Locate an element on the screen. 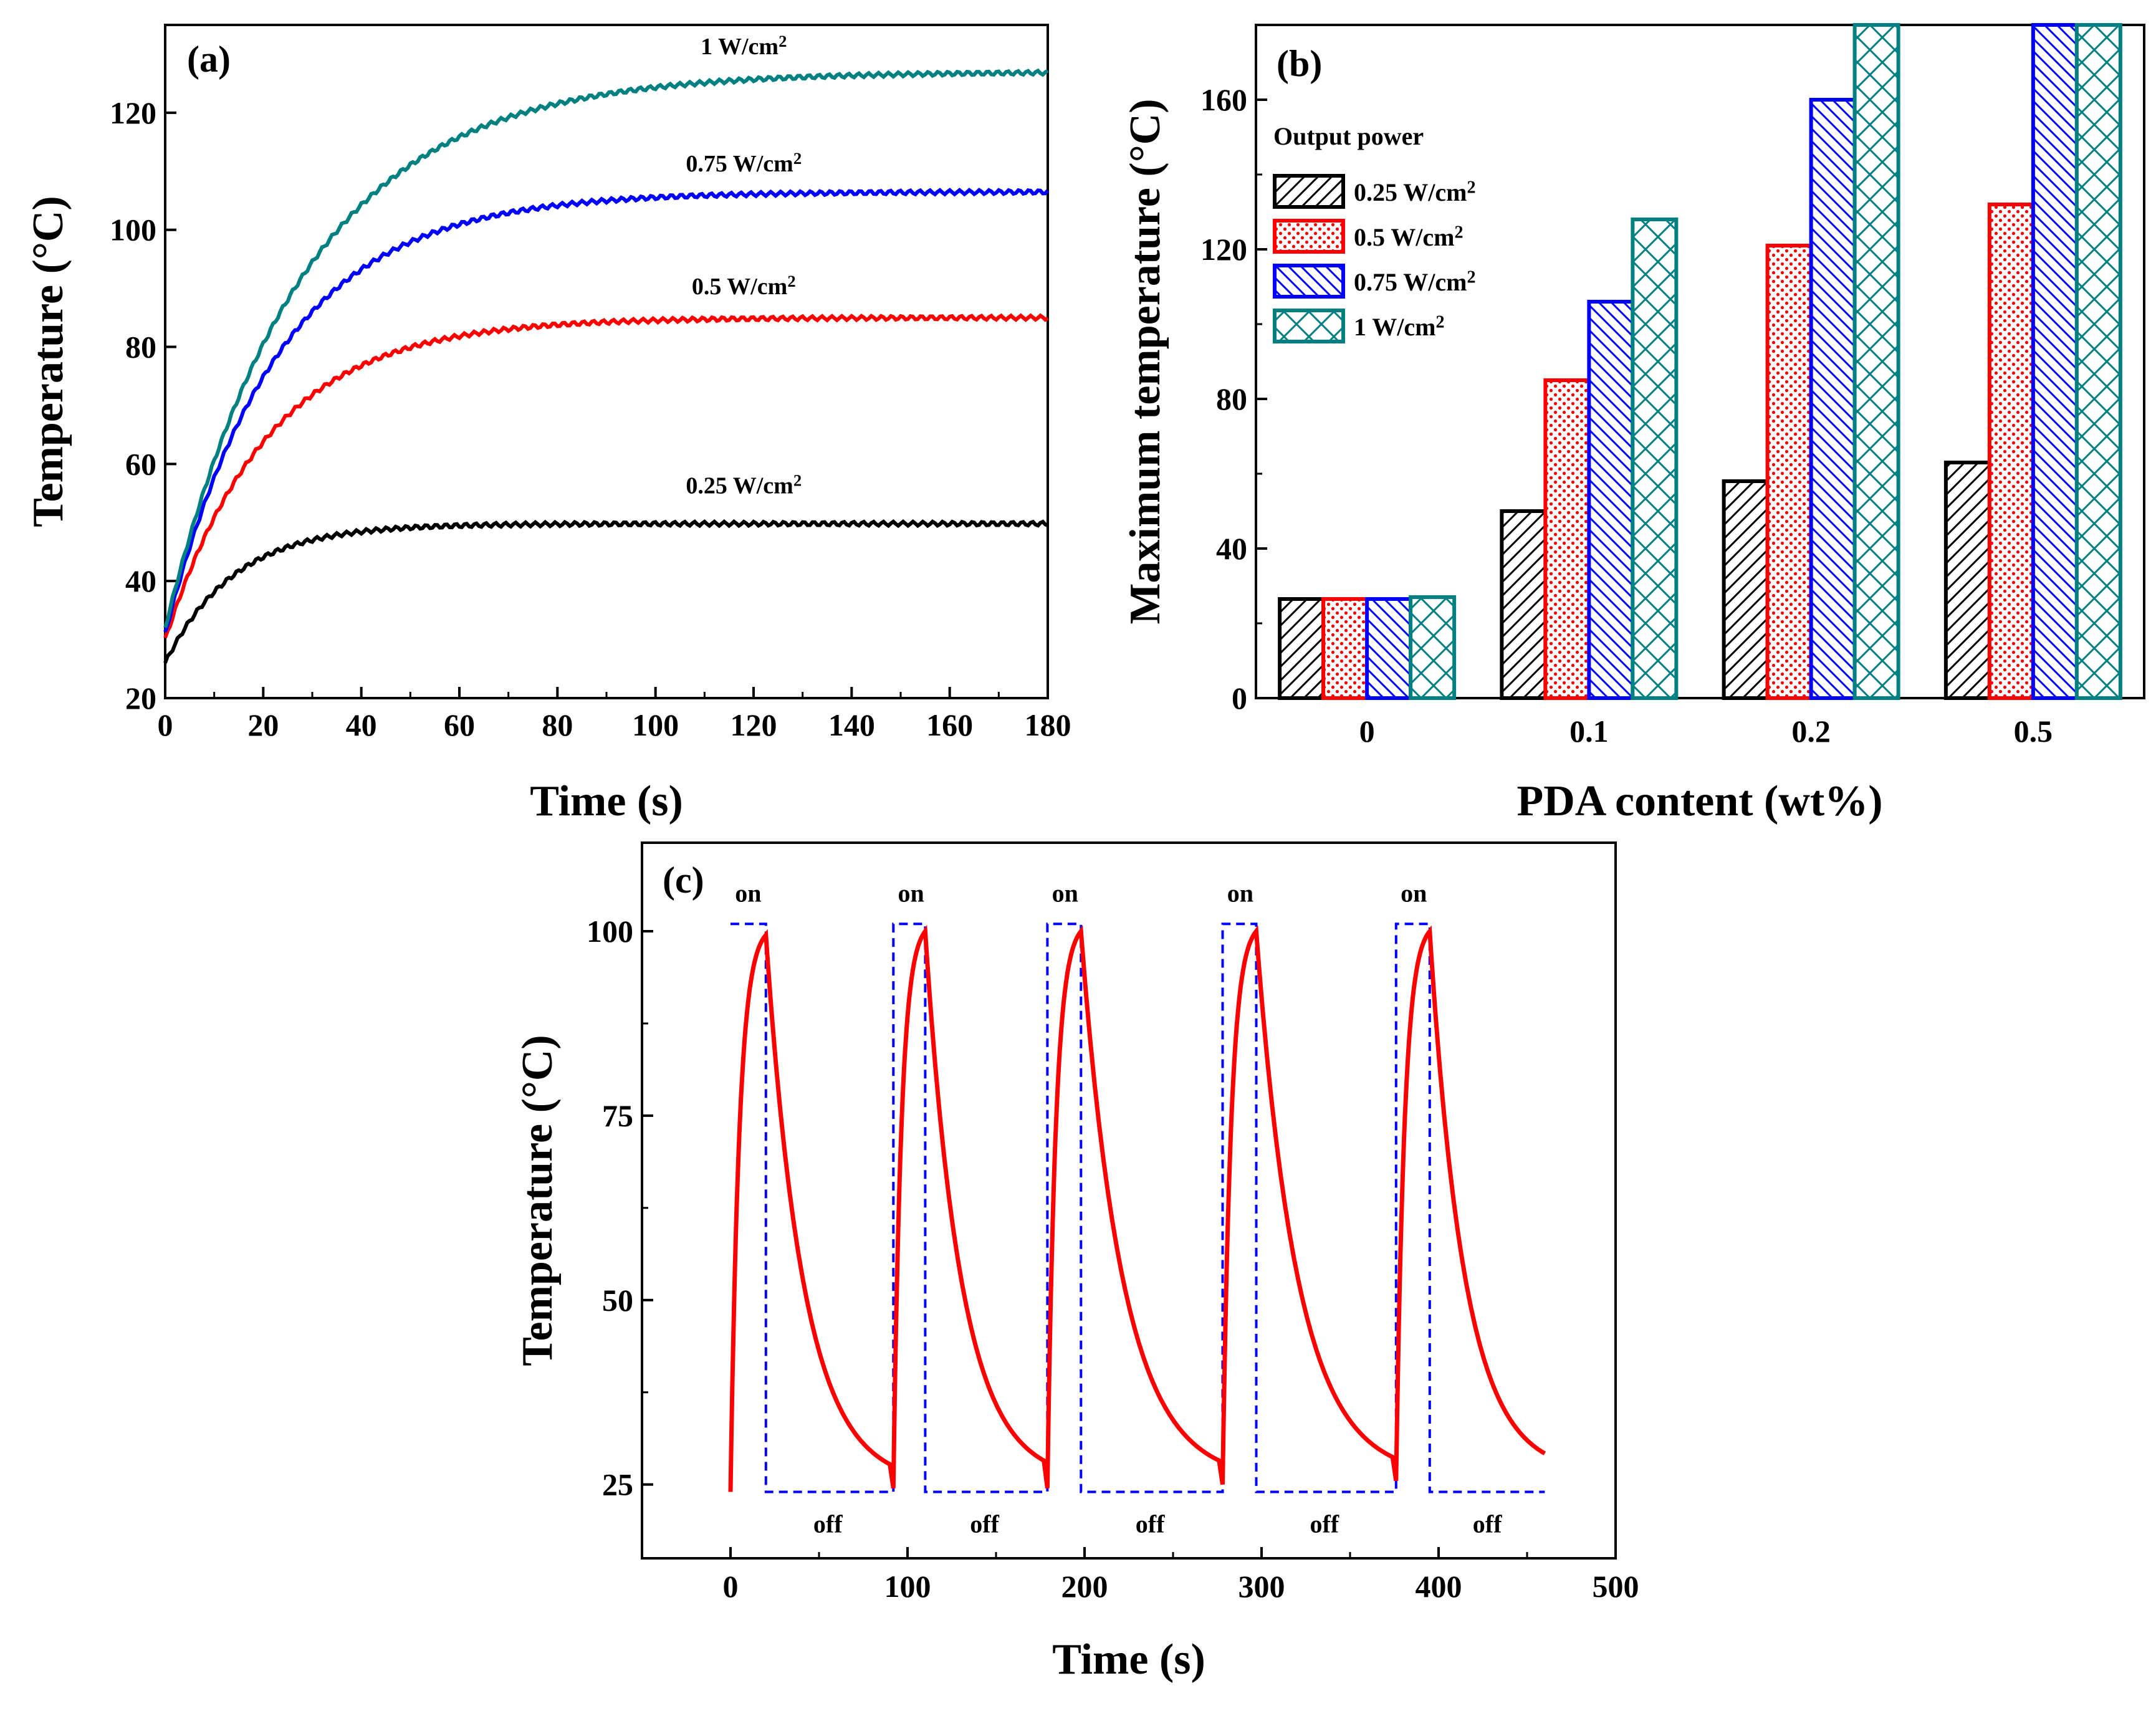  panel-a-ytick-label: 100 is located at coordinates (133, 230).